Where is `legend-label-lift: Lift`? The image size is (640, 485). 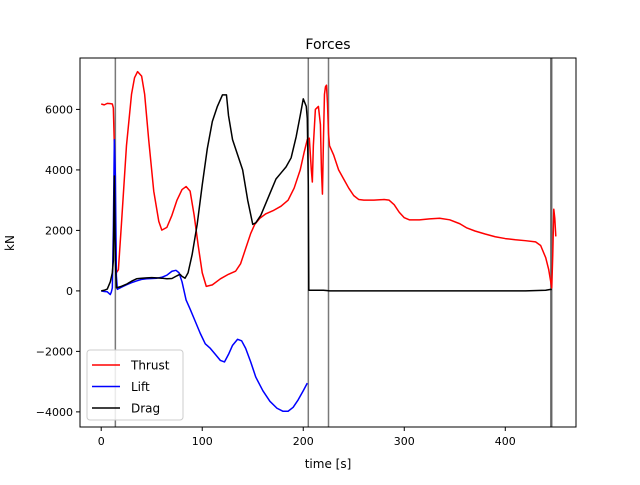 legend-label-lift: Lift is located at coordinates (140, 387).